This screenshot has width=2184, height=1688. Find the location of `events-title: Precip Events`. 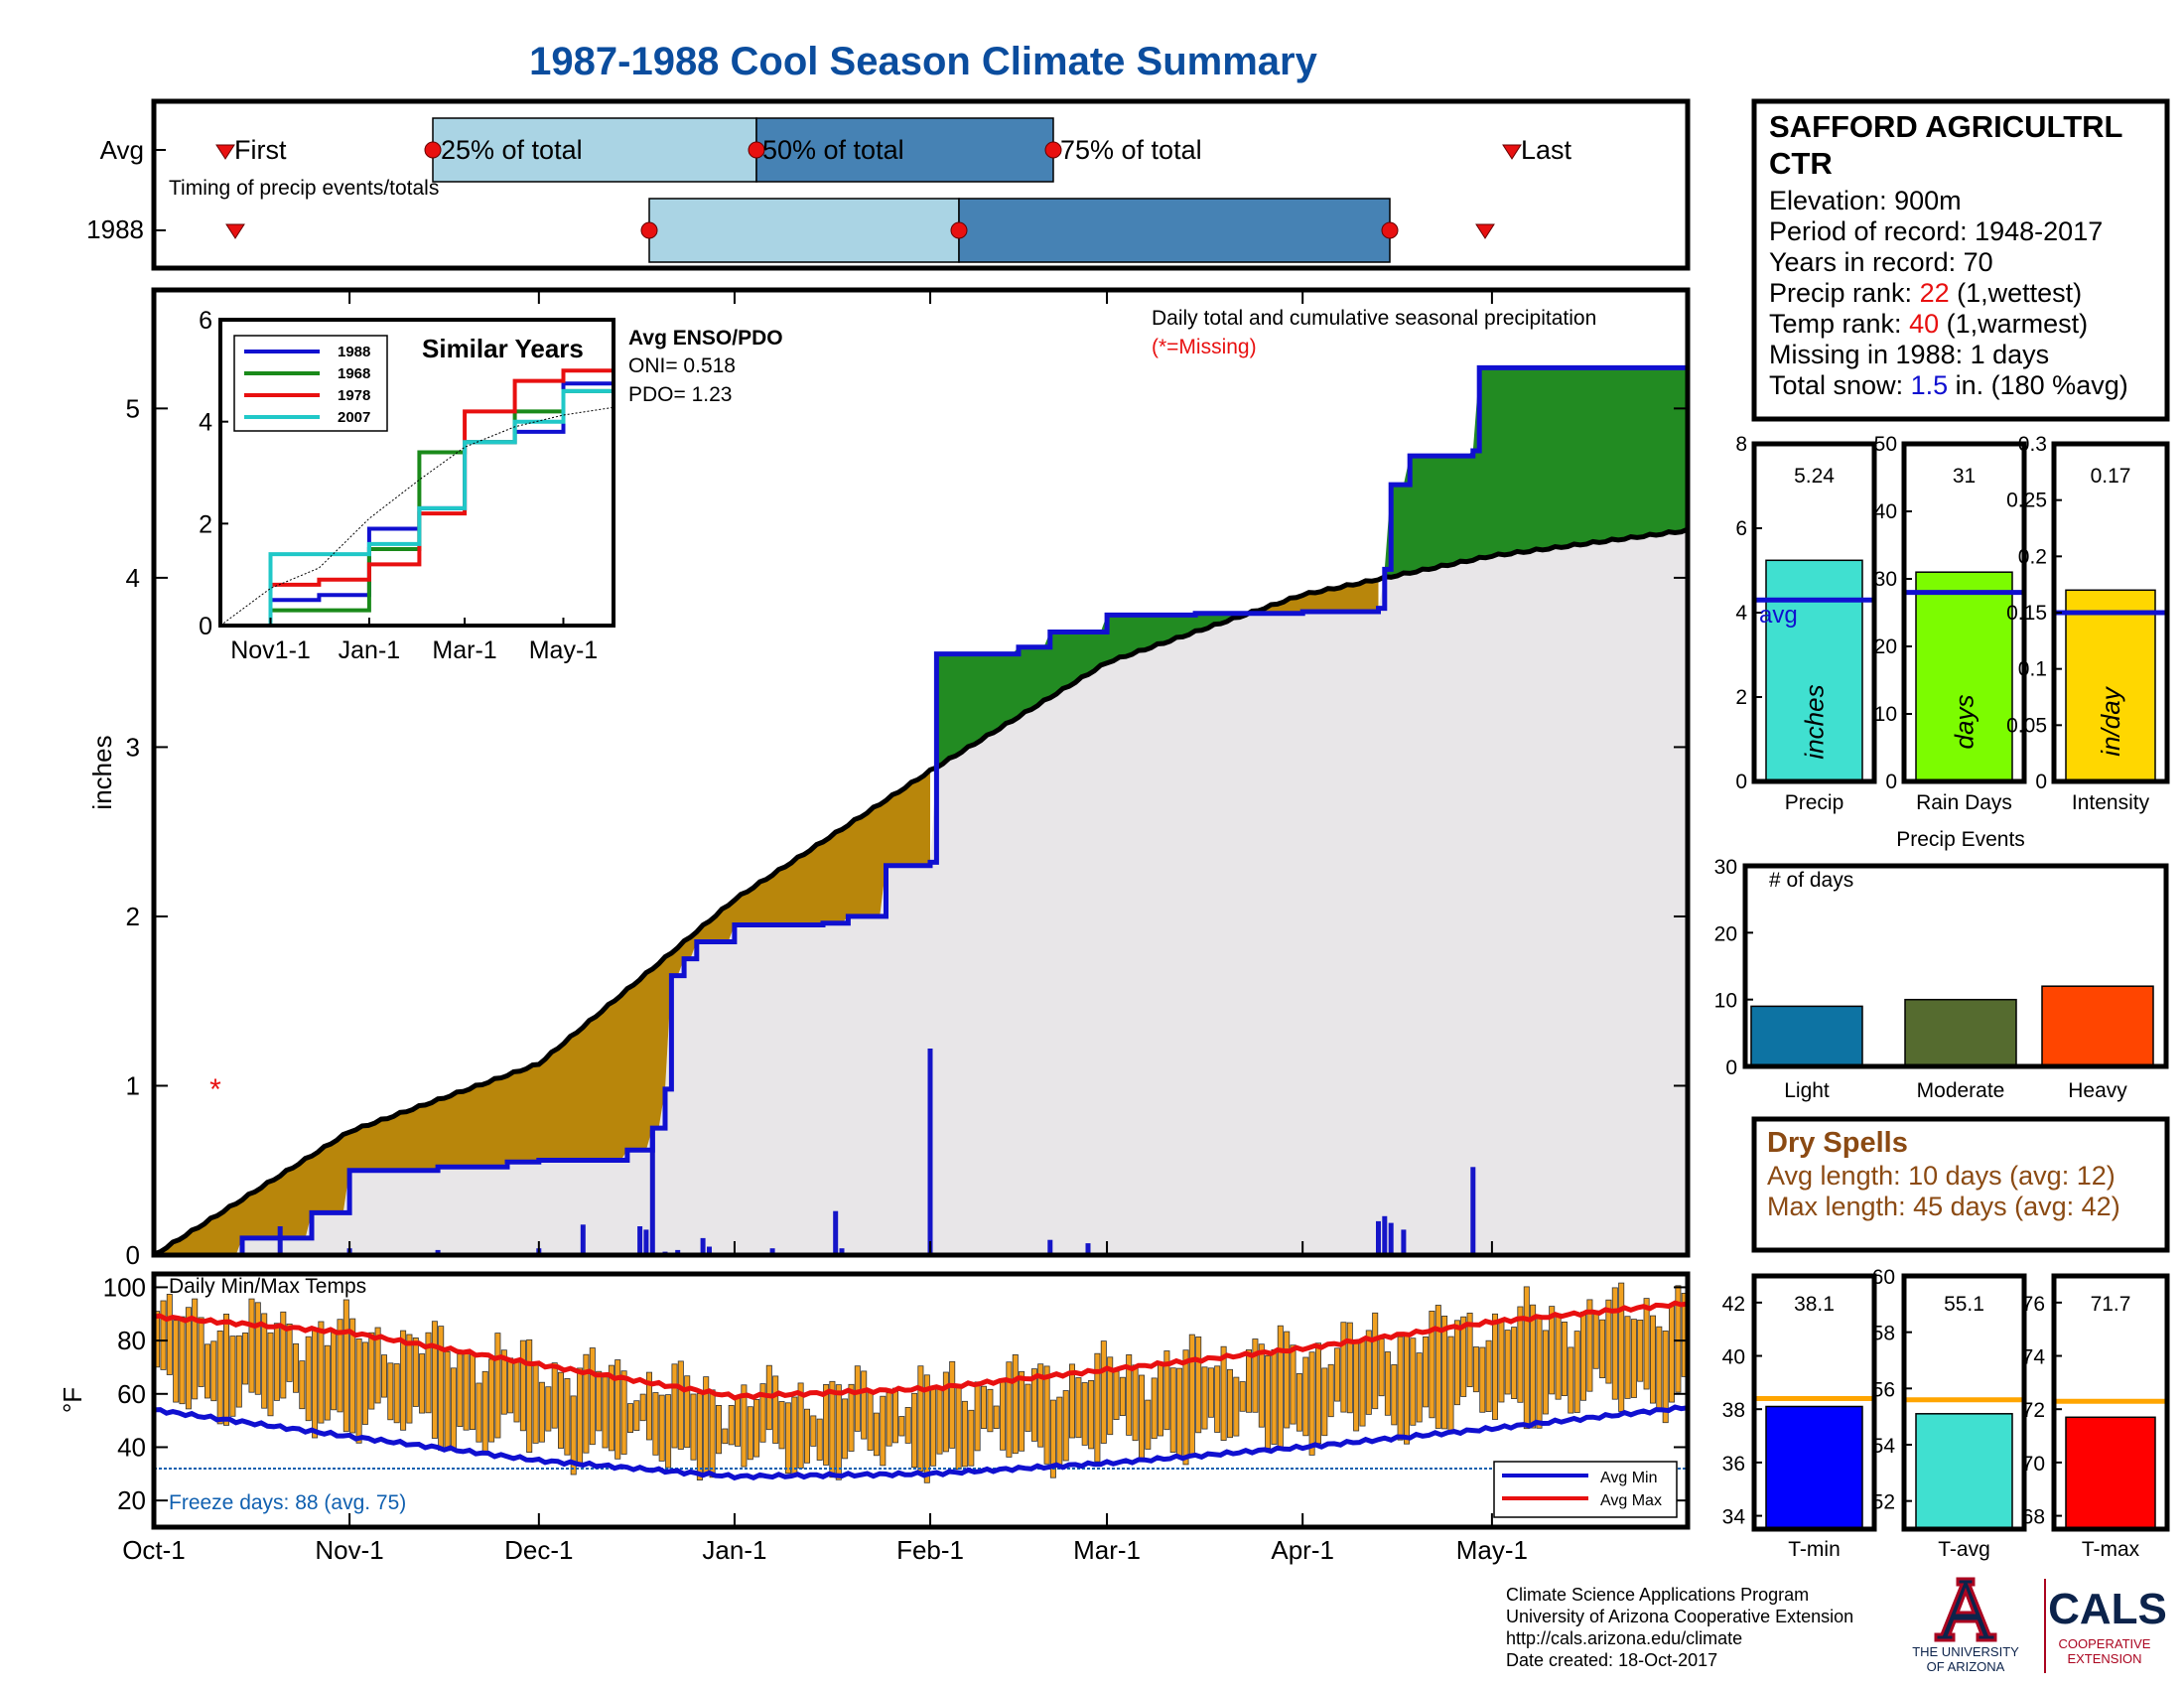

events-title: Precip Events is located at coordinates (1960, 839).